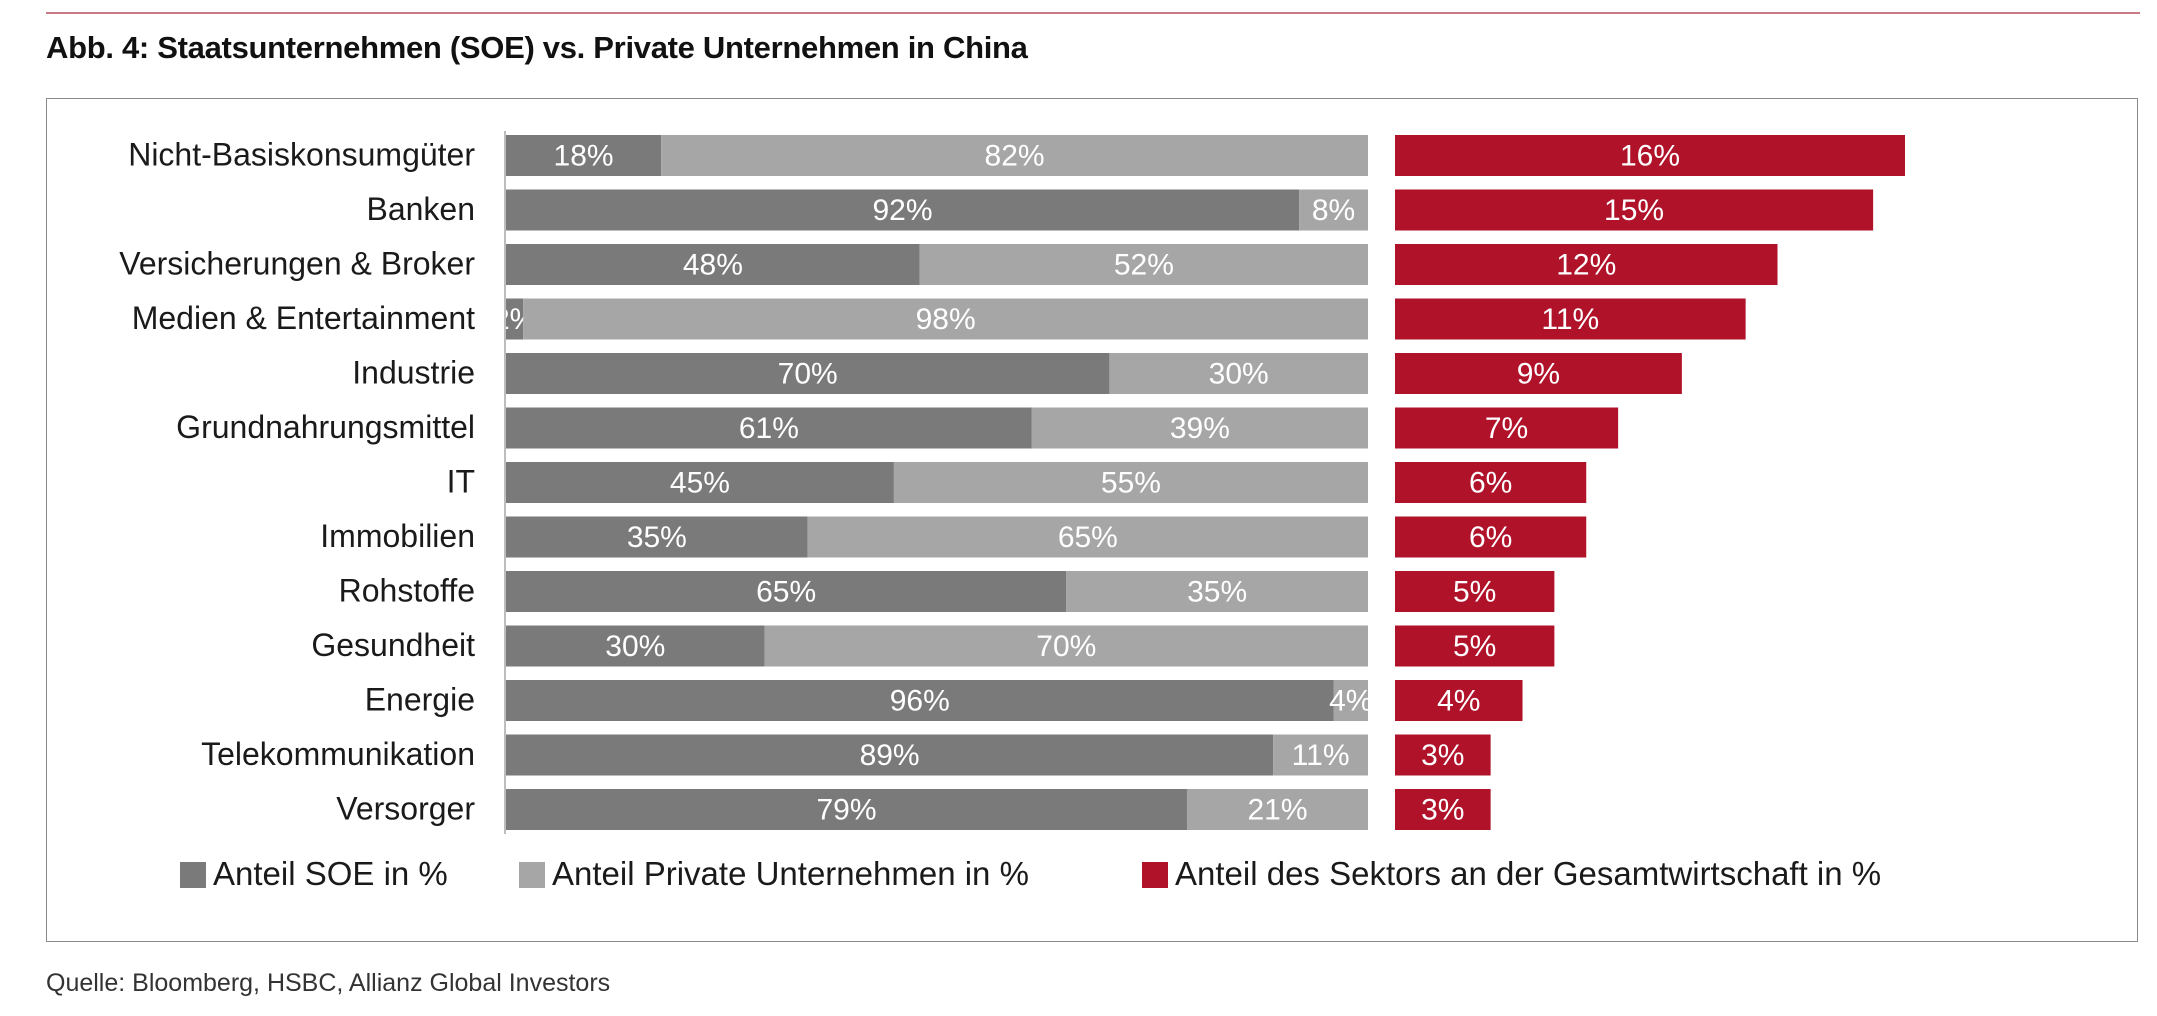 The image size is (2157, 1016). I want to click on private-data-label: 21%, so click(1277, 810).